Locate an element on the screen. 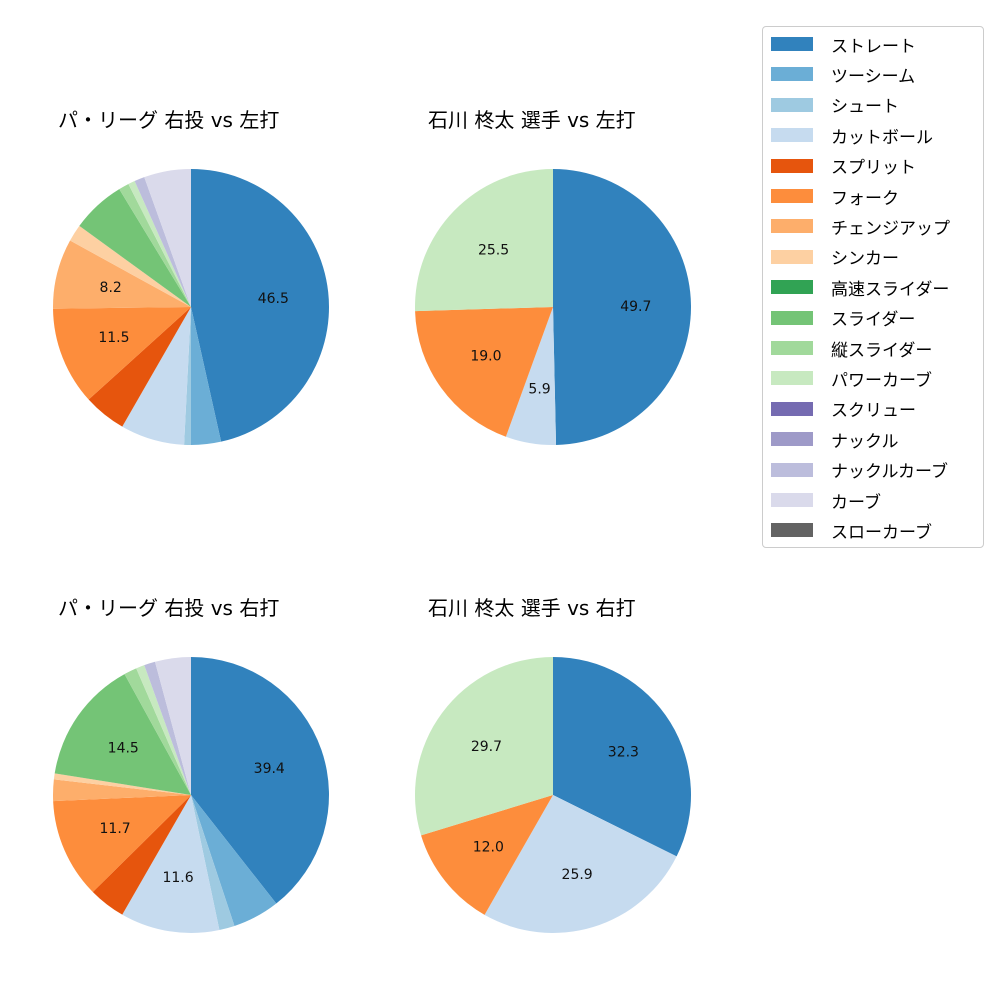 The width and height of the screenshot is (1000, 1000). legend-label: シュート is located at coordinates (865, 107).